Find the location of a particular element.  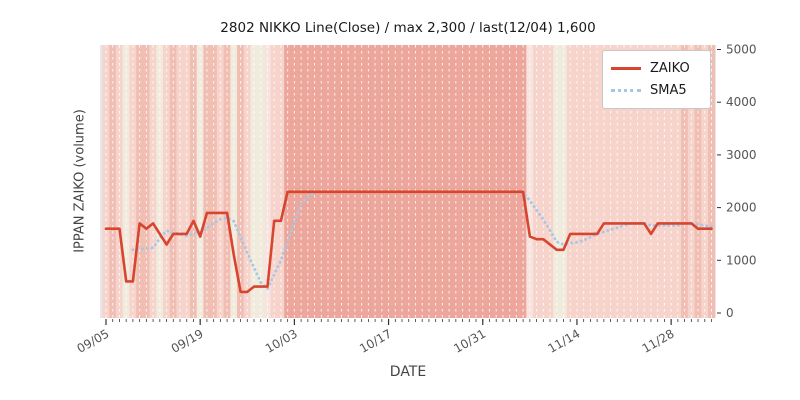

zaiko-line-swatch-icon is located at coordinates (626, 68).